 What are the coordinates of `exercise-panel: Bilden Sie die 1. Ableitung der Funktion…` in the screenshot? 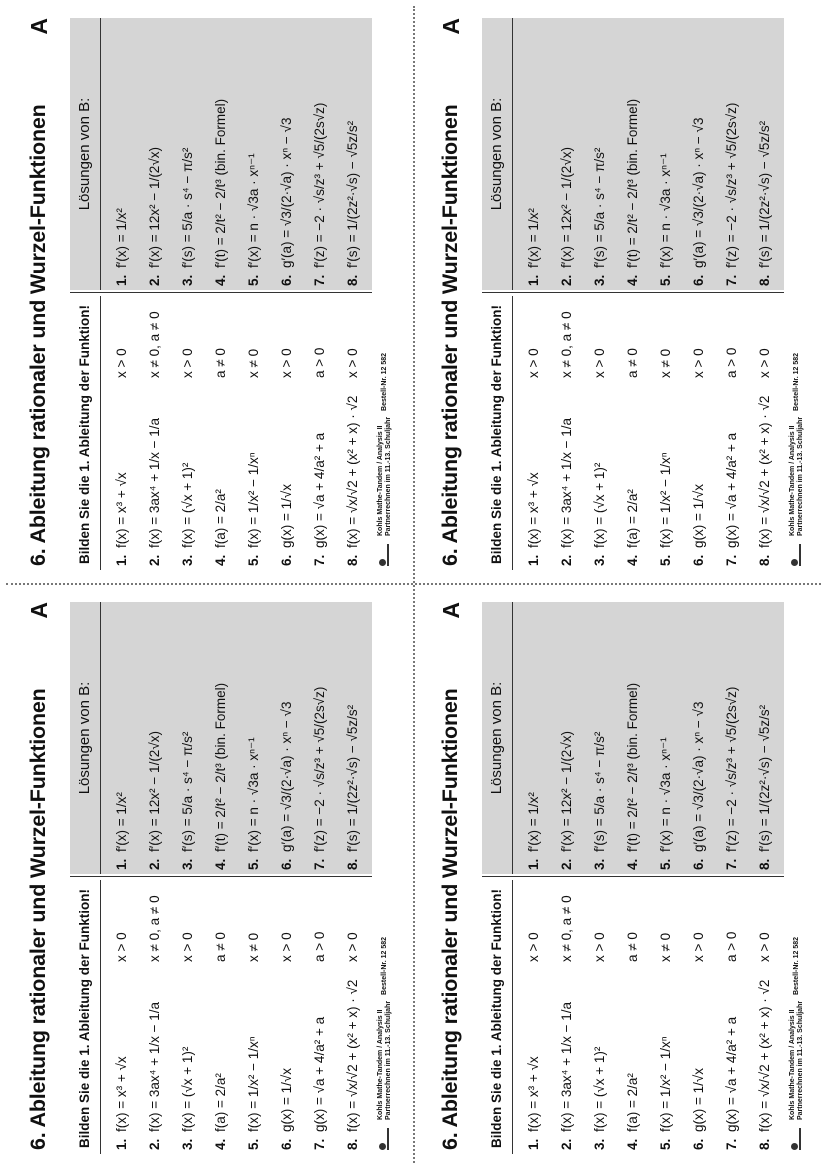 It's located at (221, 433).